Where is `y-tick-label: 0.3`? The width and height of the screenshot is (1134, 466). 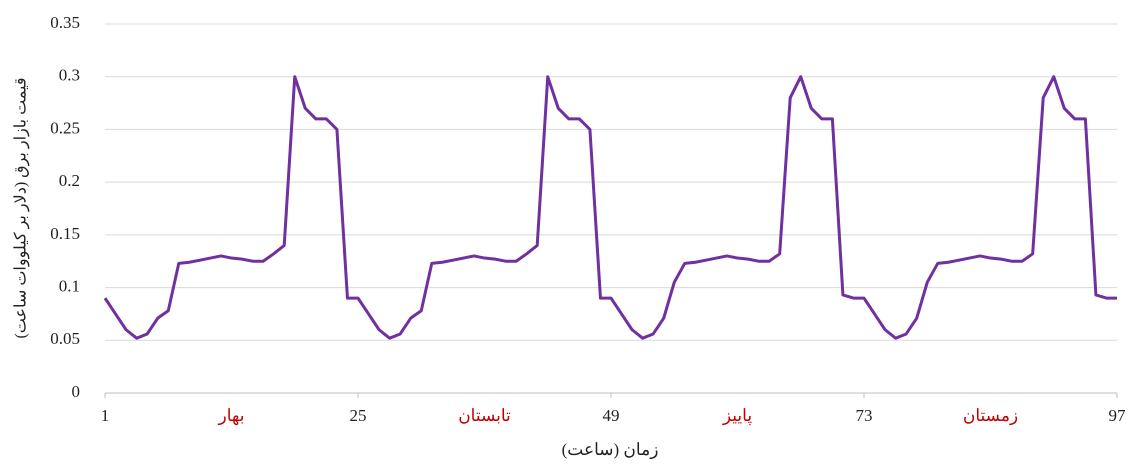
y-tick-label: 0.3 is located at coordinates (69, 75).